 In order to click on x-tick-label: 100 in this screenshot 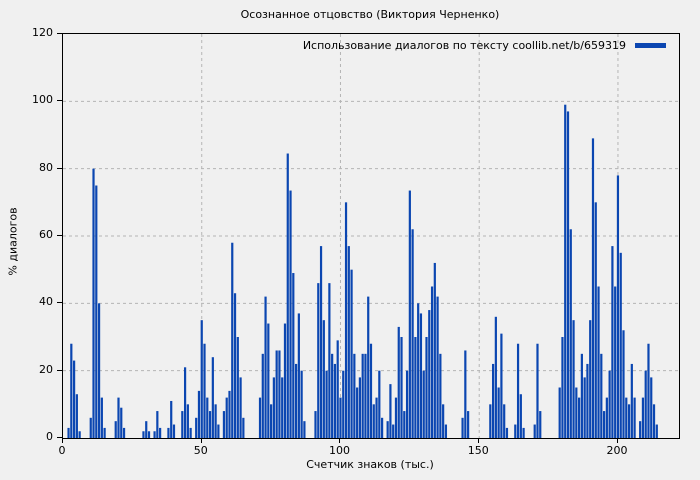, I will do `click(339, 450)`.